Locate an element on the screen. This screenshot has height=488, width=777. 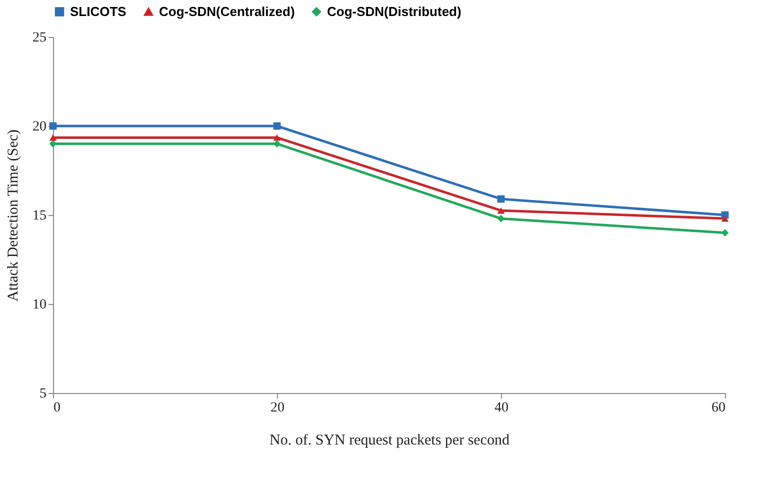
y-tick-label: 25 is located at coordinates (39, 38).